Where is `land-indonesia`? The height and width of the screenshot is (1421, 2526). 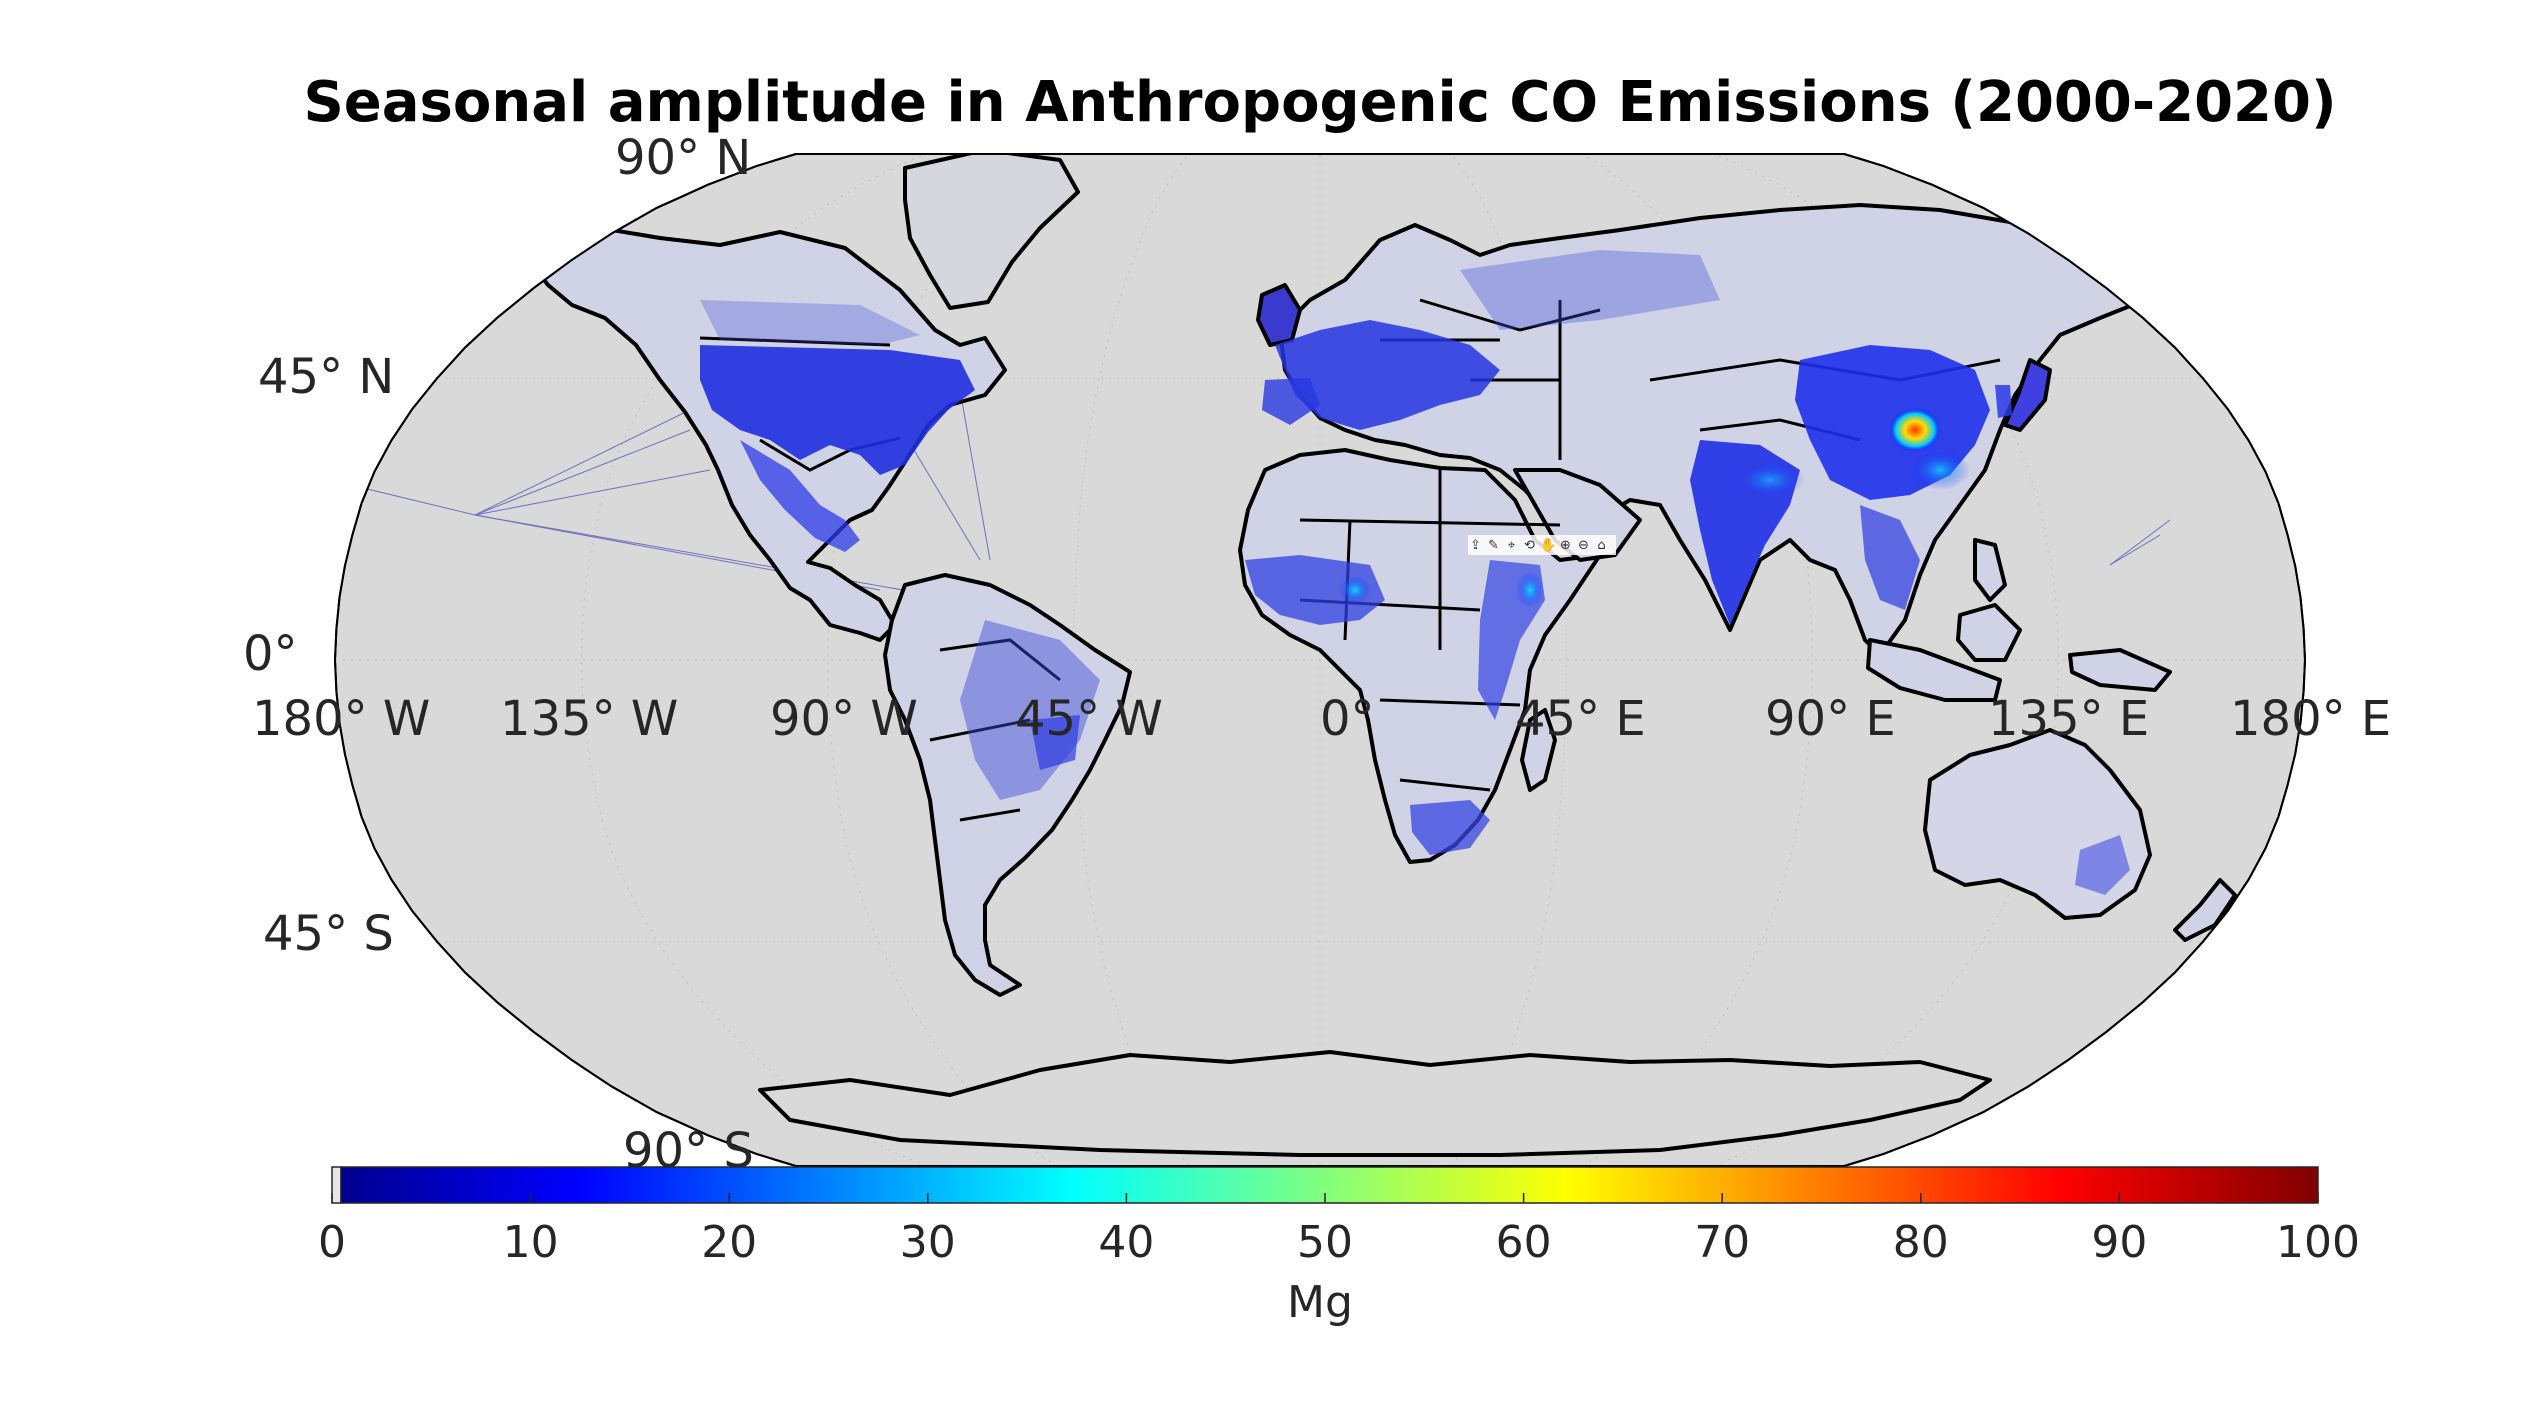
land-indonesia is located at coordinates (1934, 670).